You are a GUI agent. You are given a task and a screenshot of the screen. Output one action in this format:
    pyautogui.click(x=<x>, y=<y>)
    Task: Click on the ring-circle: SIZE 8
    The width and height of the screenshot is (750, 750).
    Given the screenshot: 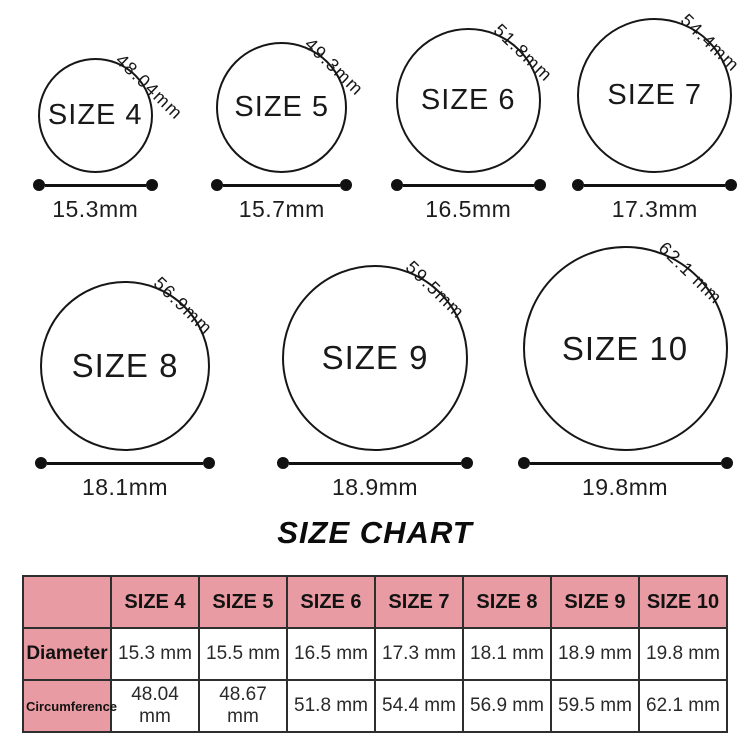 What is the action you would take?
    pyautogui.click(x=125, y=366)
    